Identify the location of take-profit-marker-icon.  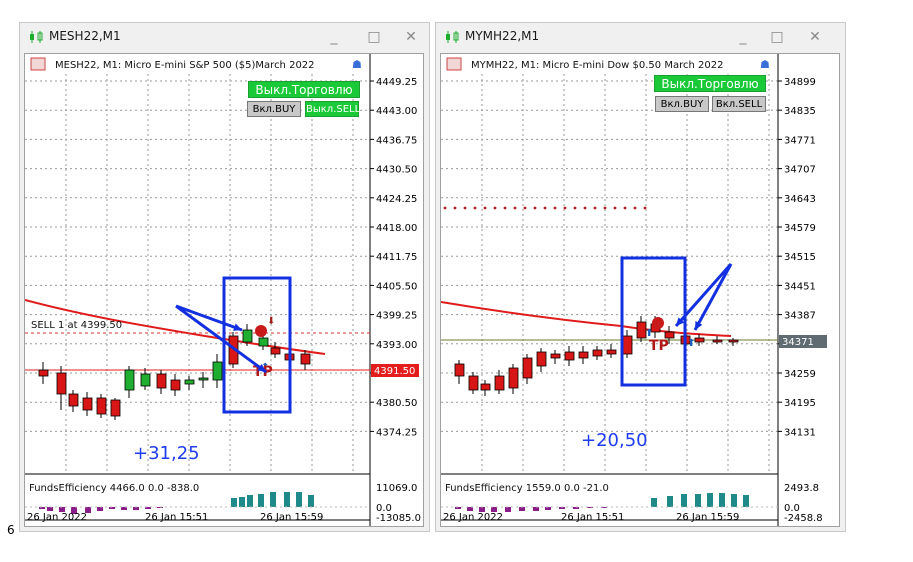
(261, 331).